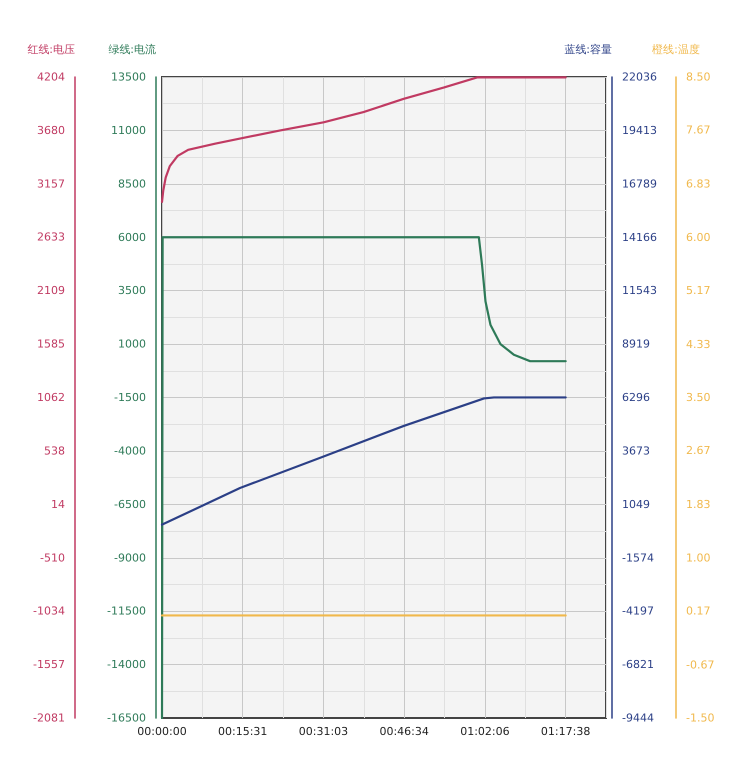 This screenshot has height=758, width=736. I want to click on y2-tick-label: 3500, so click(132, 291).